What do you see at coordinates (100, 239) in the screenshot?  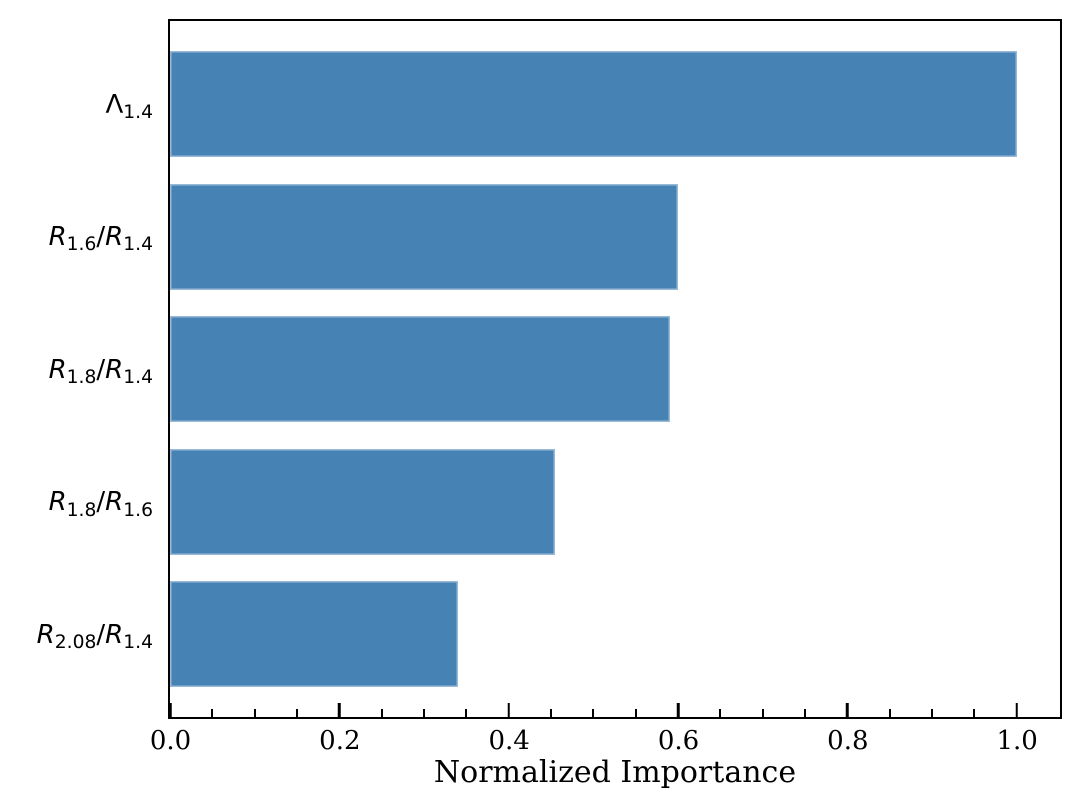 I see `y-axis-label: R1.6/R1.4` at bounding box center [100, 239].